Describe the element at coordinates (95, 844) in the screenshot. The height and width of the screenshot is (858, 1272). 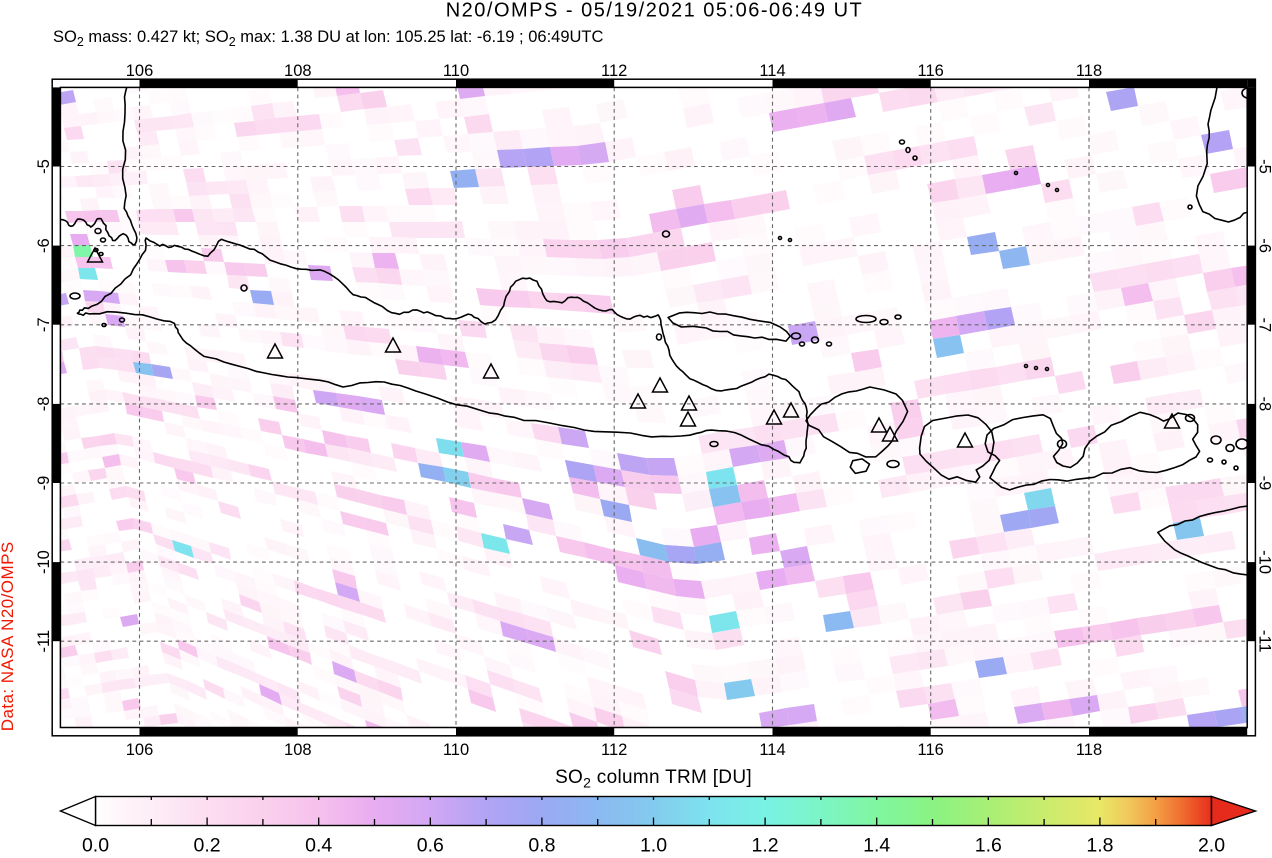
I see `svg-text: 0.0` at that location.